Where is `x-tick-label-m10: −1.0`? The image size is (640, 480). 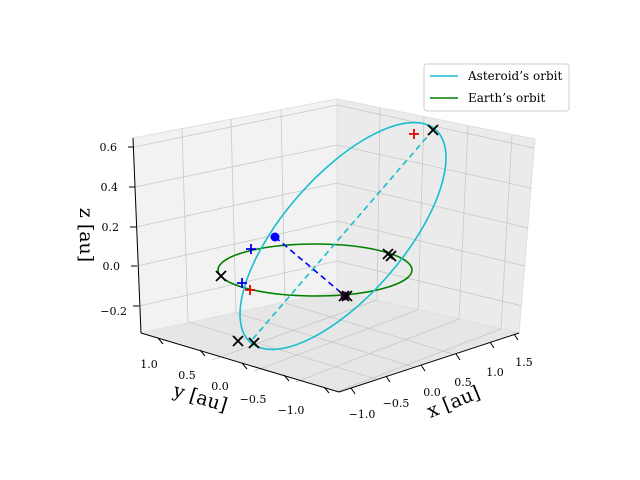
x-tick-label-m10: −1.0 is located at coordinates (362, 414).